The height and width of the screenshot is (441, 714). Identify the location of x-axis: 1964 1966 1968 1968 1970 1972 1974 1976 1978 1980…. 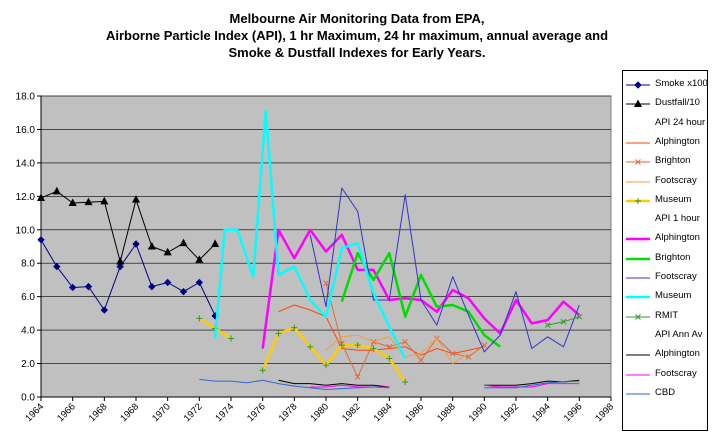
(335, 410).